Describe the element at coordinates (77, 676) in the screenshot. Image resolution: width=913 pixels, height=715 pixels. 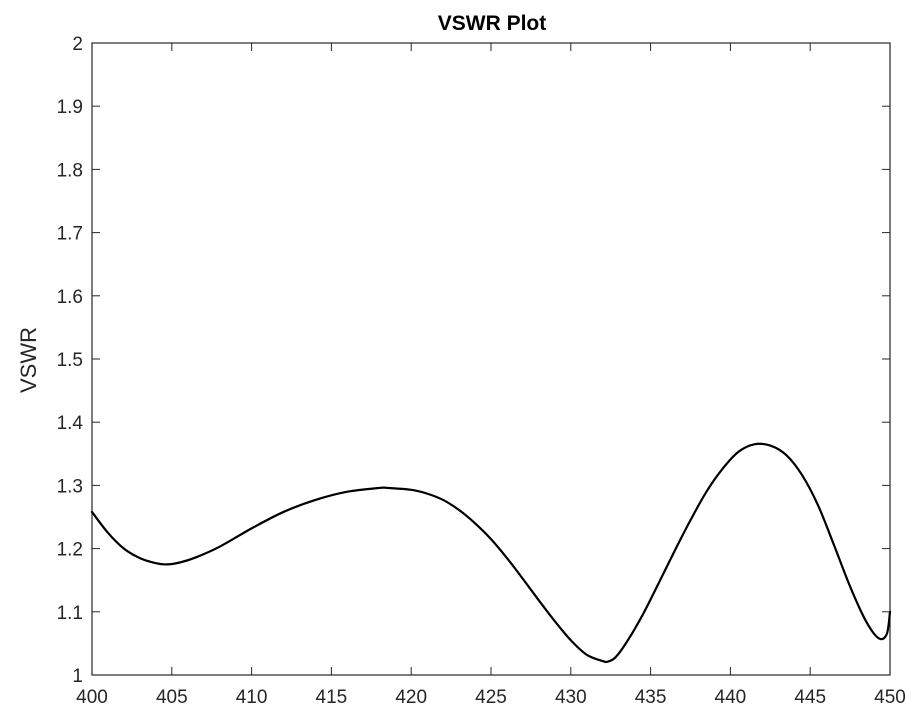
I see `y-tick-label: 1` at that location.